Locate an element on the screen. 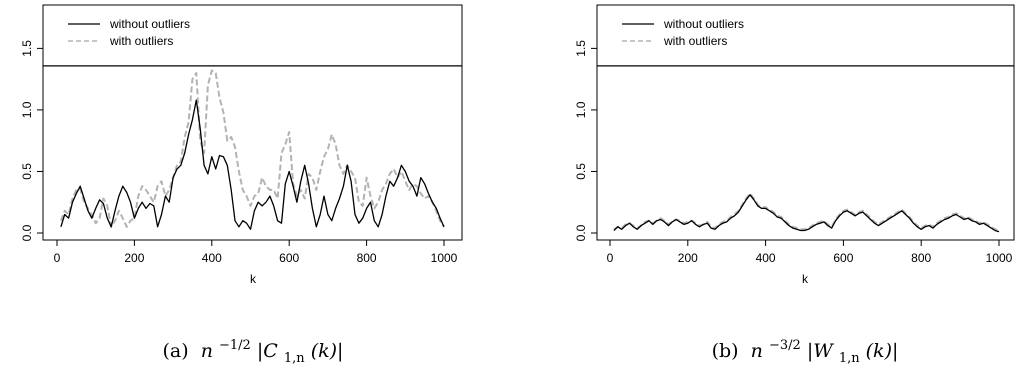 This screenshot has height=372, width=1018. caption-b-sub: 1,n is located at coordinates (849, 358).